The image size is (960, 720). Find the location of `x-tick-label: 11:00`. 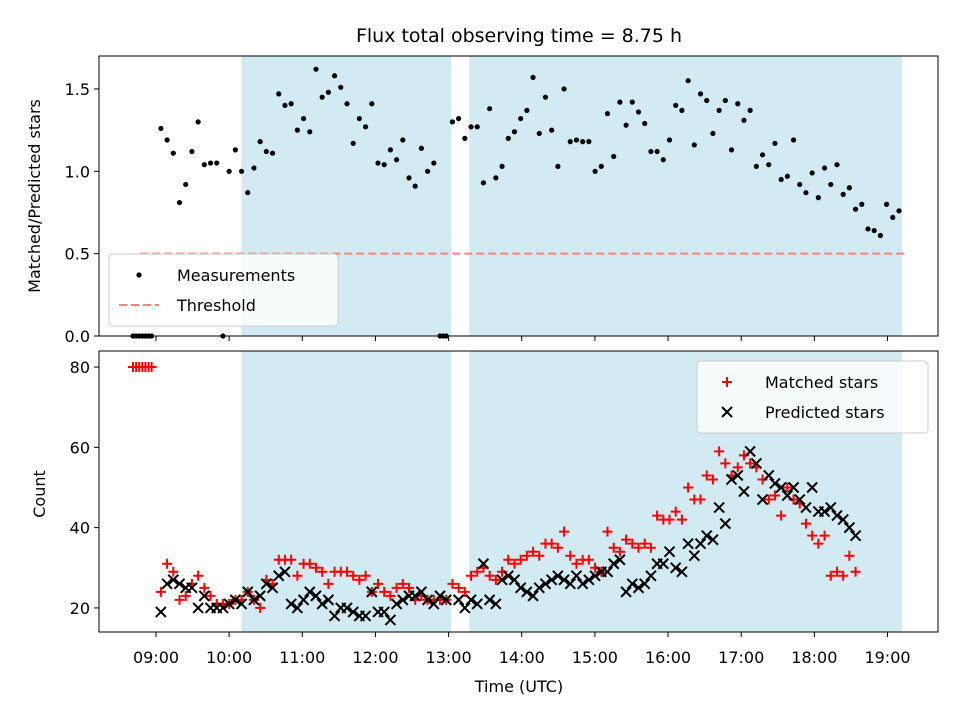

x-tick-label: 11:00 is located at coordinates (302, 657).